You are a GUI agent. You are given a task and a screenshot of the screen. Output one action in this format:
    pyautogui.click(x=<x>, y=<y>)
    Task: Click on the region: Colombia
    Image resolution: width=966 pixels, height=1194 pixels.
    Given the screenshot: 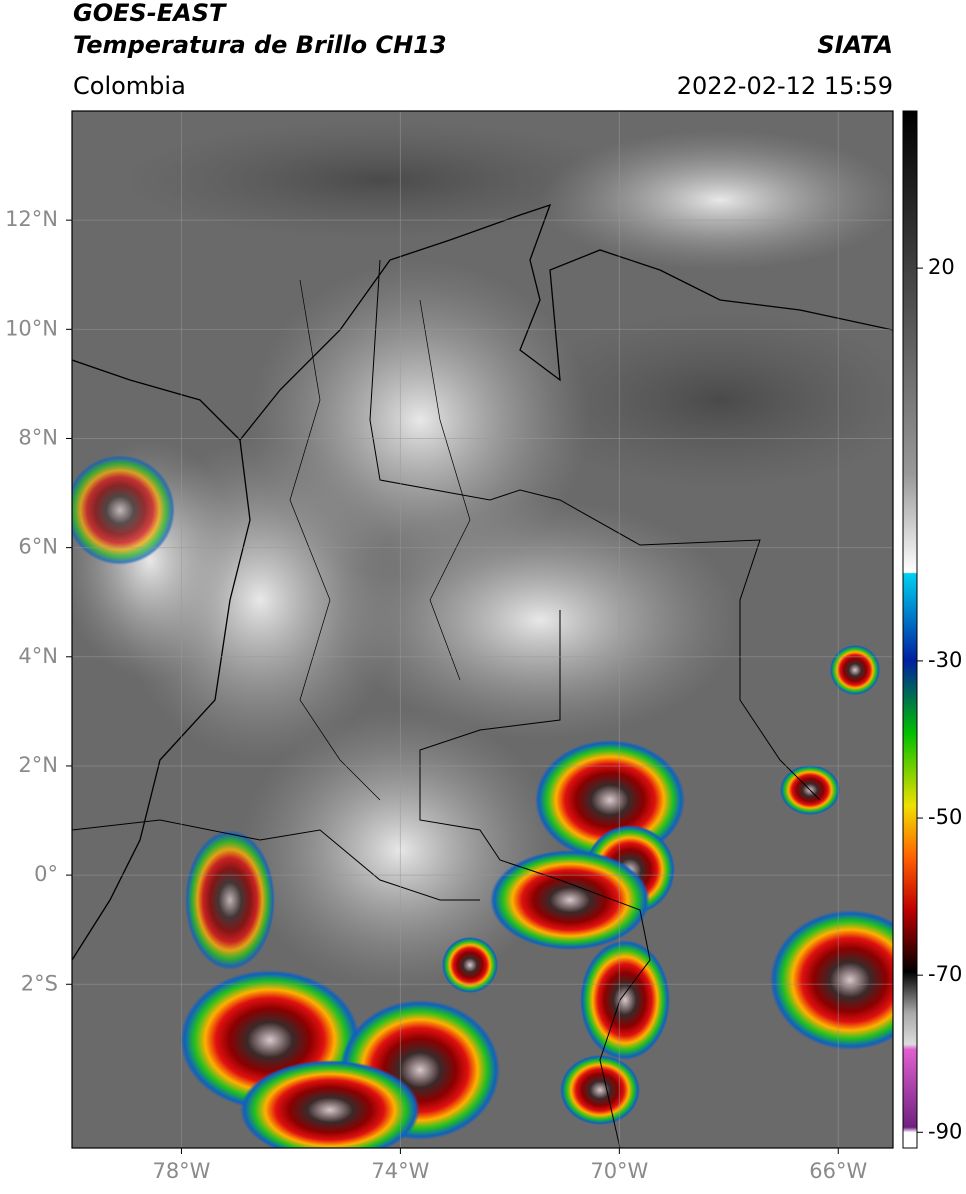 What is the action you would take?
    pyautogui.click(x=129, y=86)
    